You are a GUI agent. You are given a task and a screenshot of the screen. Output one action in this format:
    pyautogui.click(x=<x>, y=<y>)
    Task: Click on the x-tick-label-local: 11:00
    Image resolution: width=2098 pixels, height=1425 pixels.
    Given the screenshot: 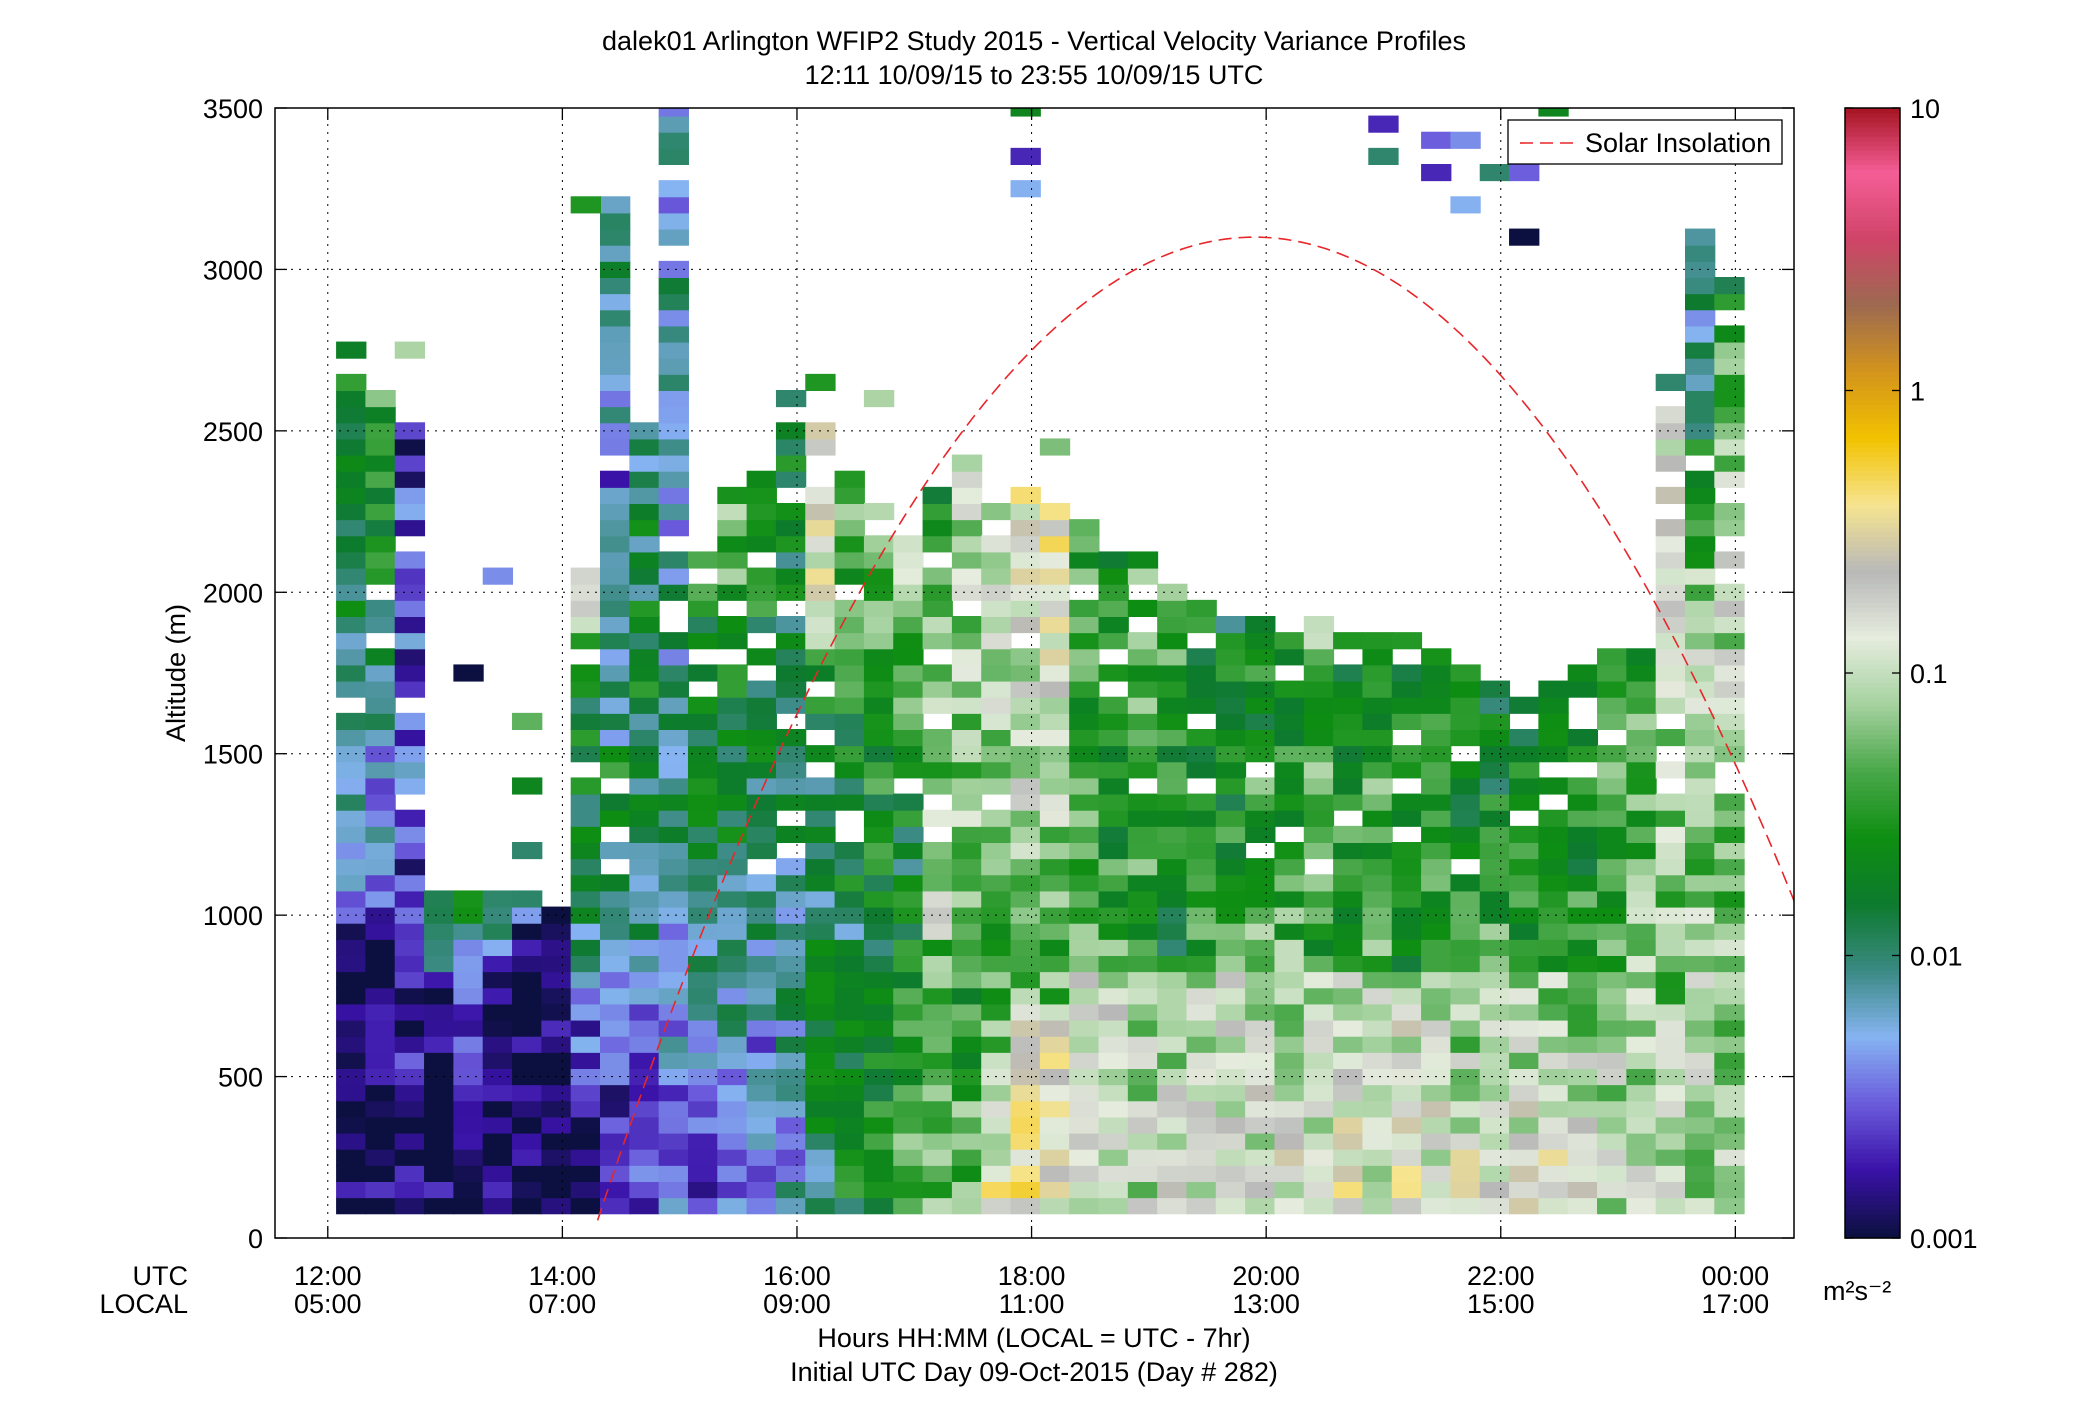 What is the action you would take?
    pyautogui.click(x=1032, y=1304)
    